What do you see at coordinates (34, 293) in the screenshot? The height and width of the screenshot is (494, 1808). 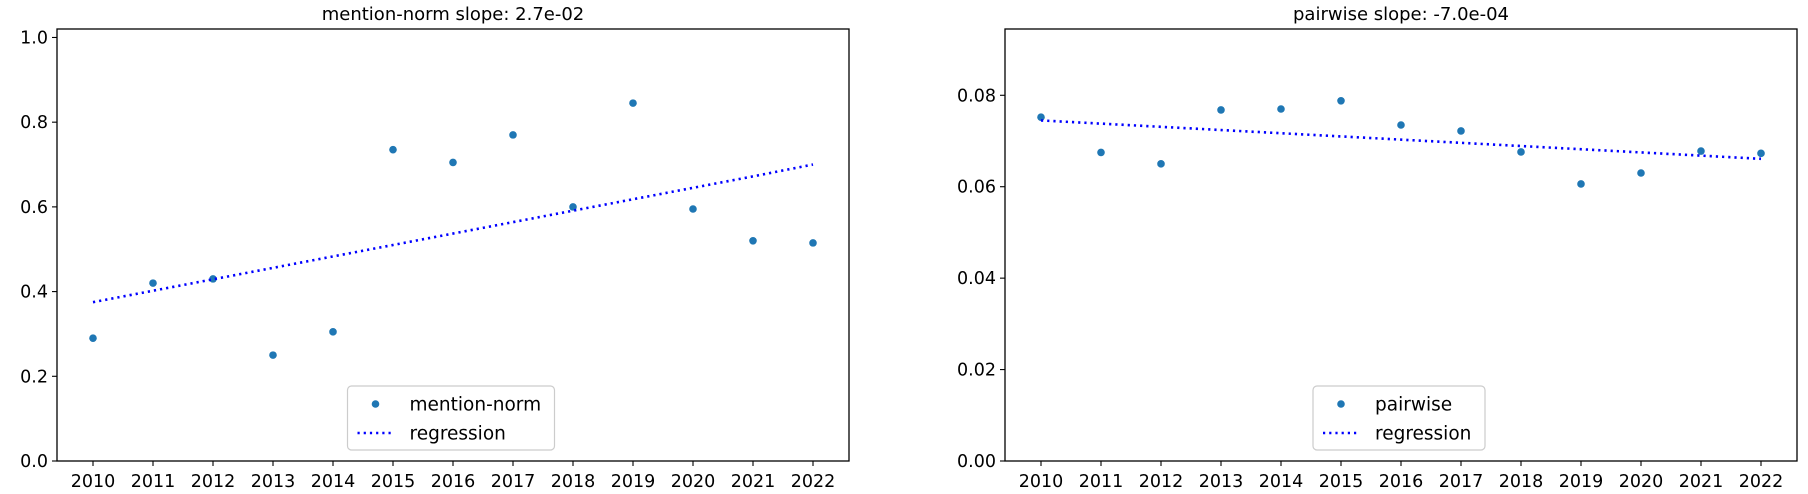 I see `y-tick-label: 0.4` at bounding box center [34, 293].